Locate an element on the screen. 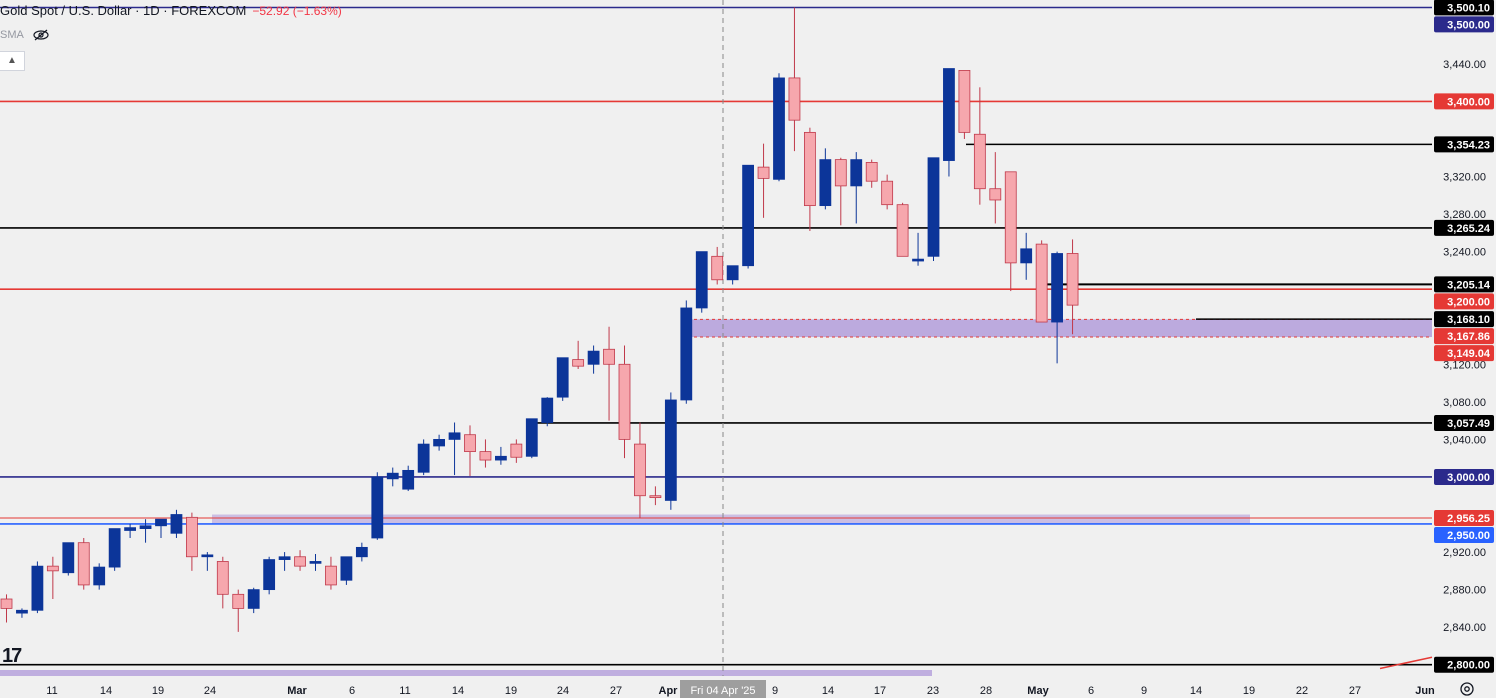 The width and height of the screenshot is (1496, 698). eye-off-icon is located at coordinates (41, 35).